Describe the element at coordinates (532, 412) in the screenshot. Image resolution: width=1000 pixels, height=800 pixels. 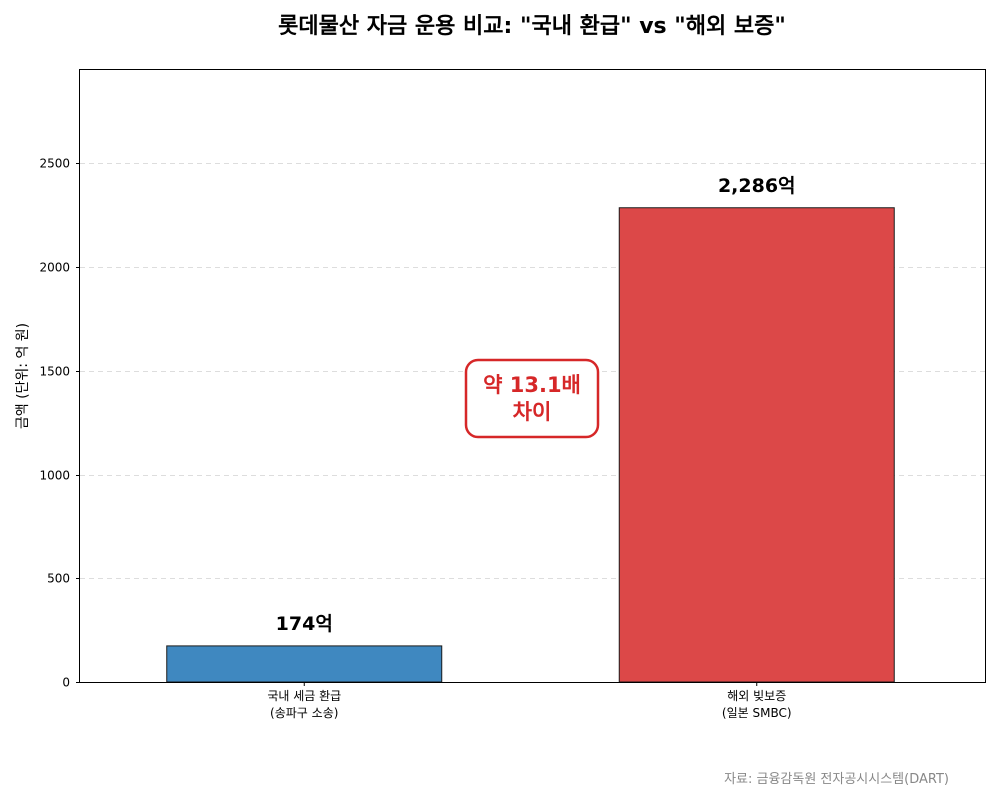
I see `annotation-line2: 차이` at that location.